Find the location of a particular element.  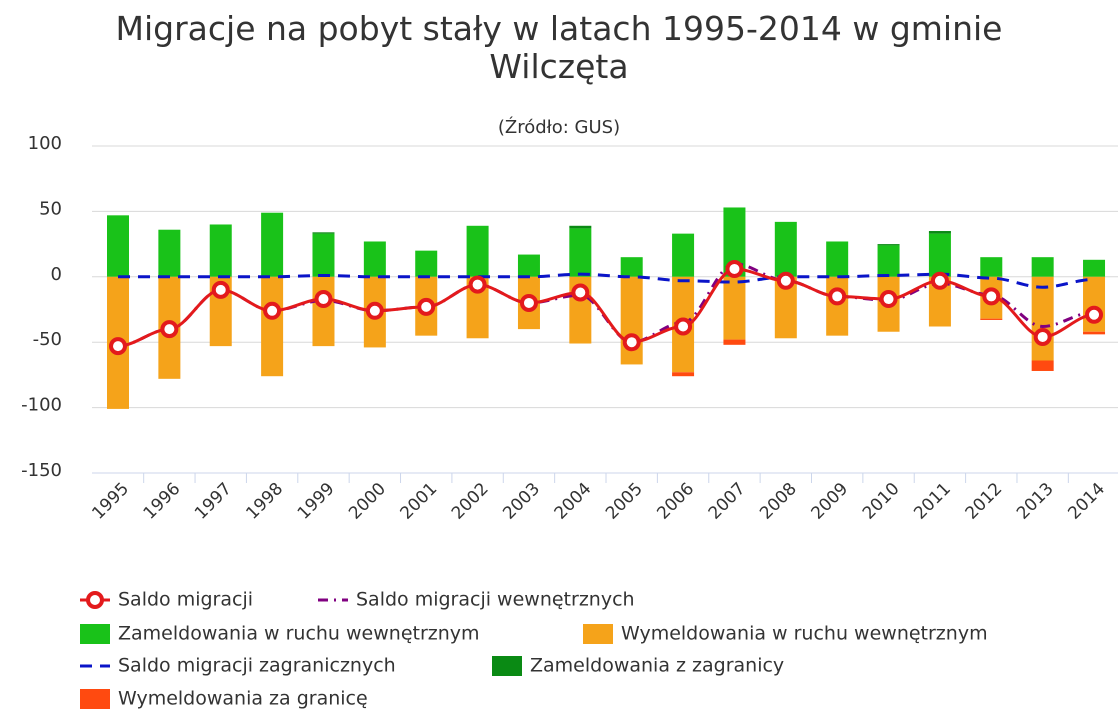

x-tick-label: 2012 is located at coordinates (984, 501).